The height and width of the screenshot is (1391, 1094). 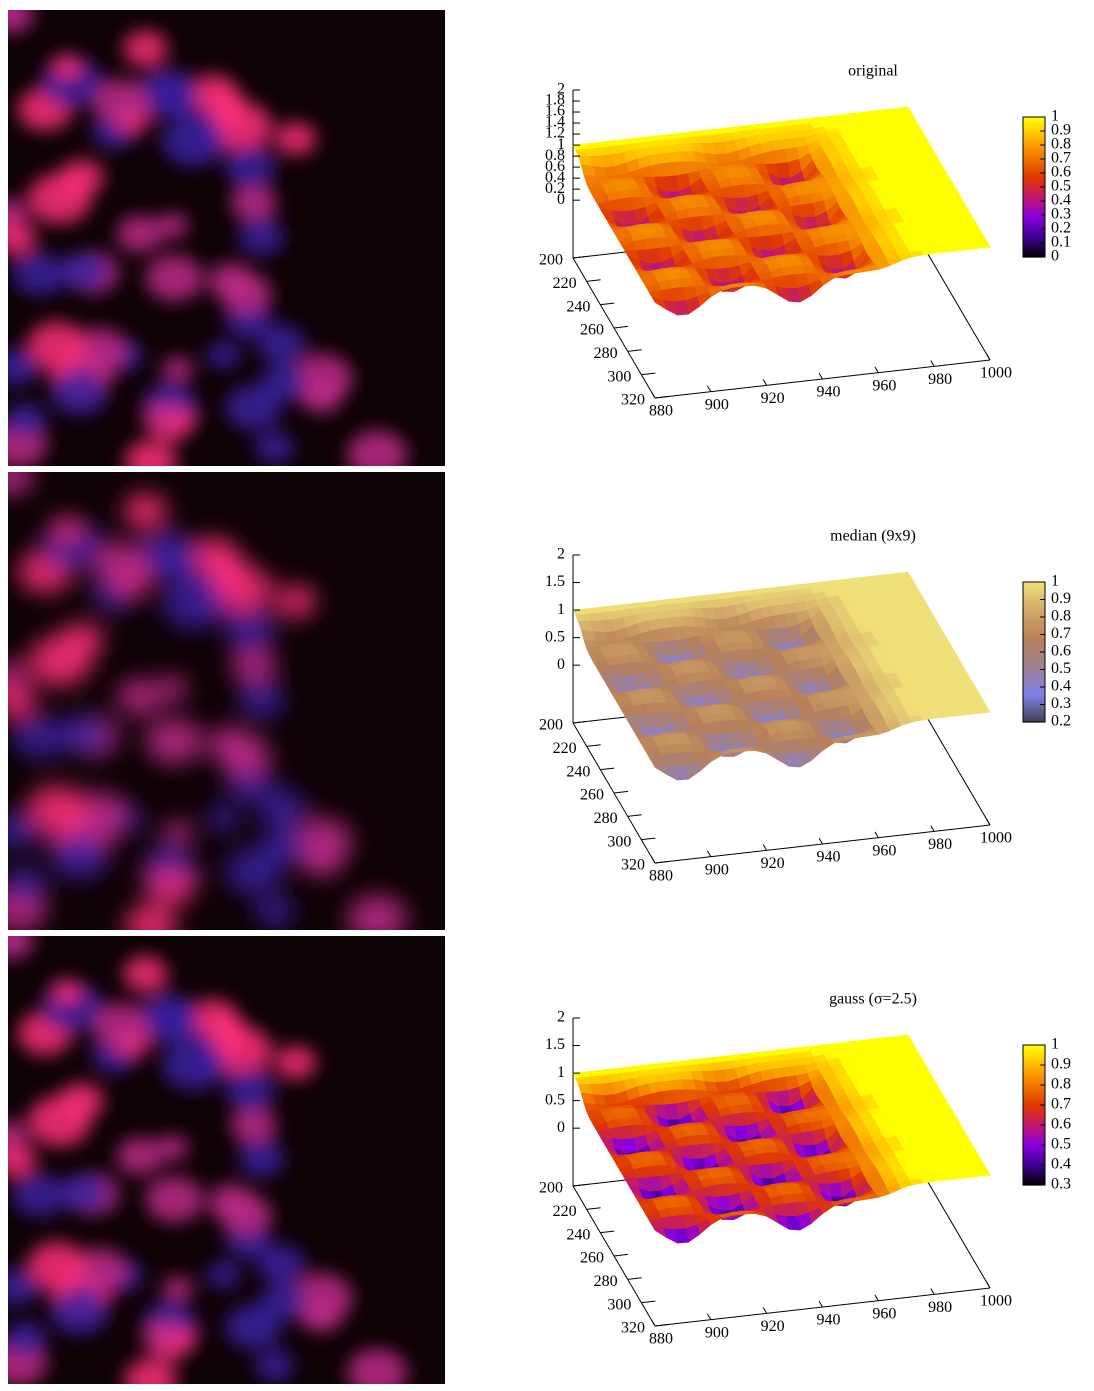 What do you see at coordinates (1061, 633) in the screenshot?
I see `colorbar-tick-label: 0.7` at bounding box center [1061, 633].